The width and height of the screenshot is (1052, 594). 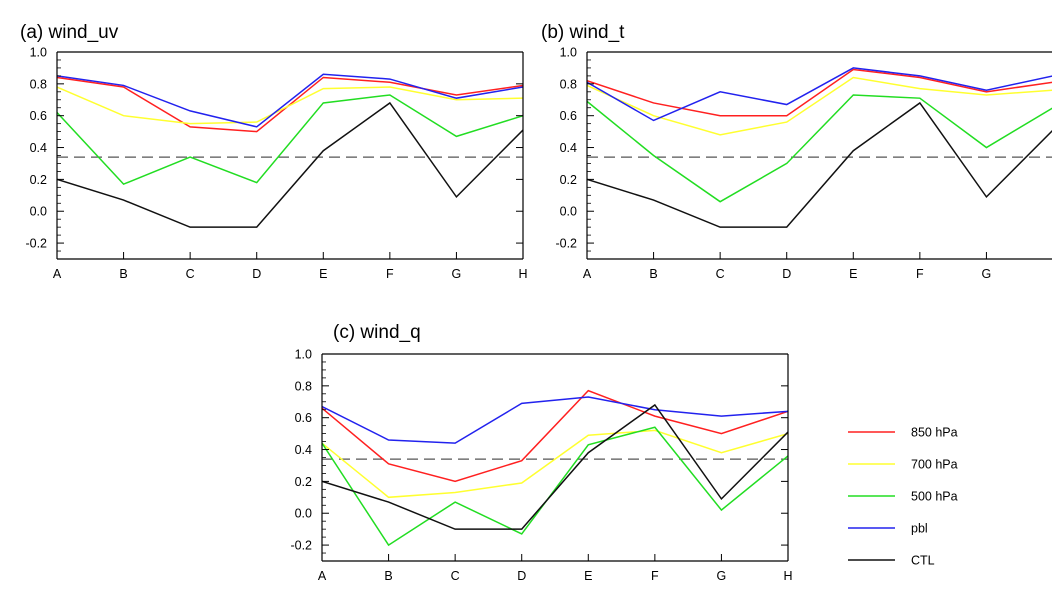 What do you see at coordinates (69, 32) in the screenshot?
I see `panel-title: (a) wind_uv` at bounding box center [69, 32].